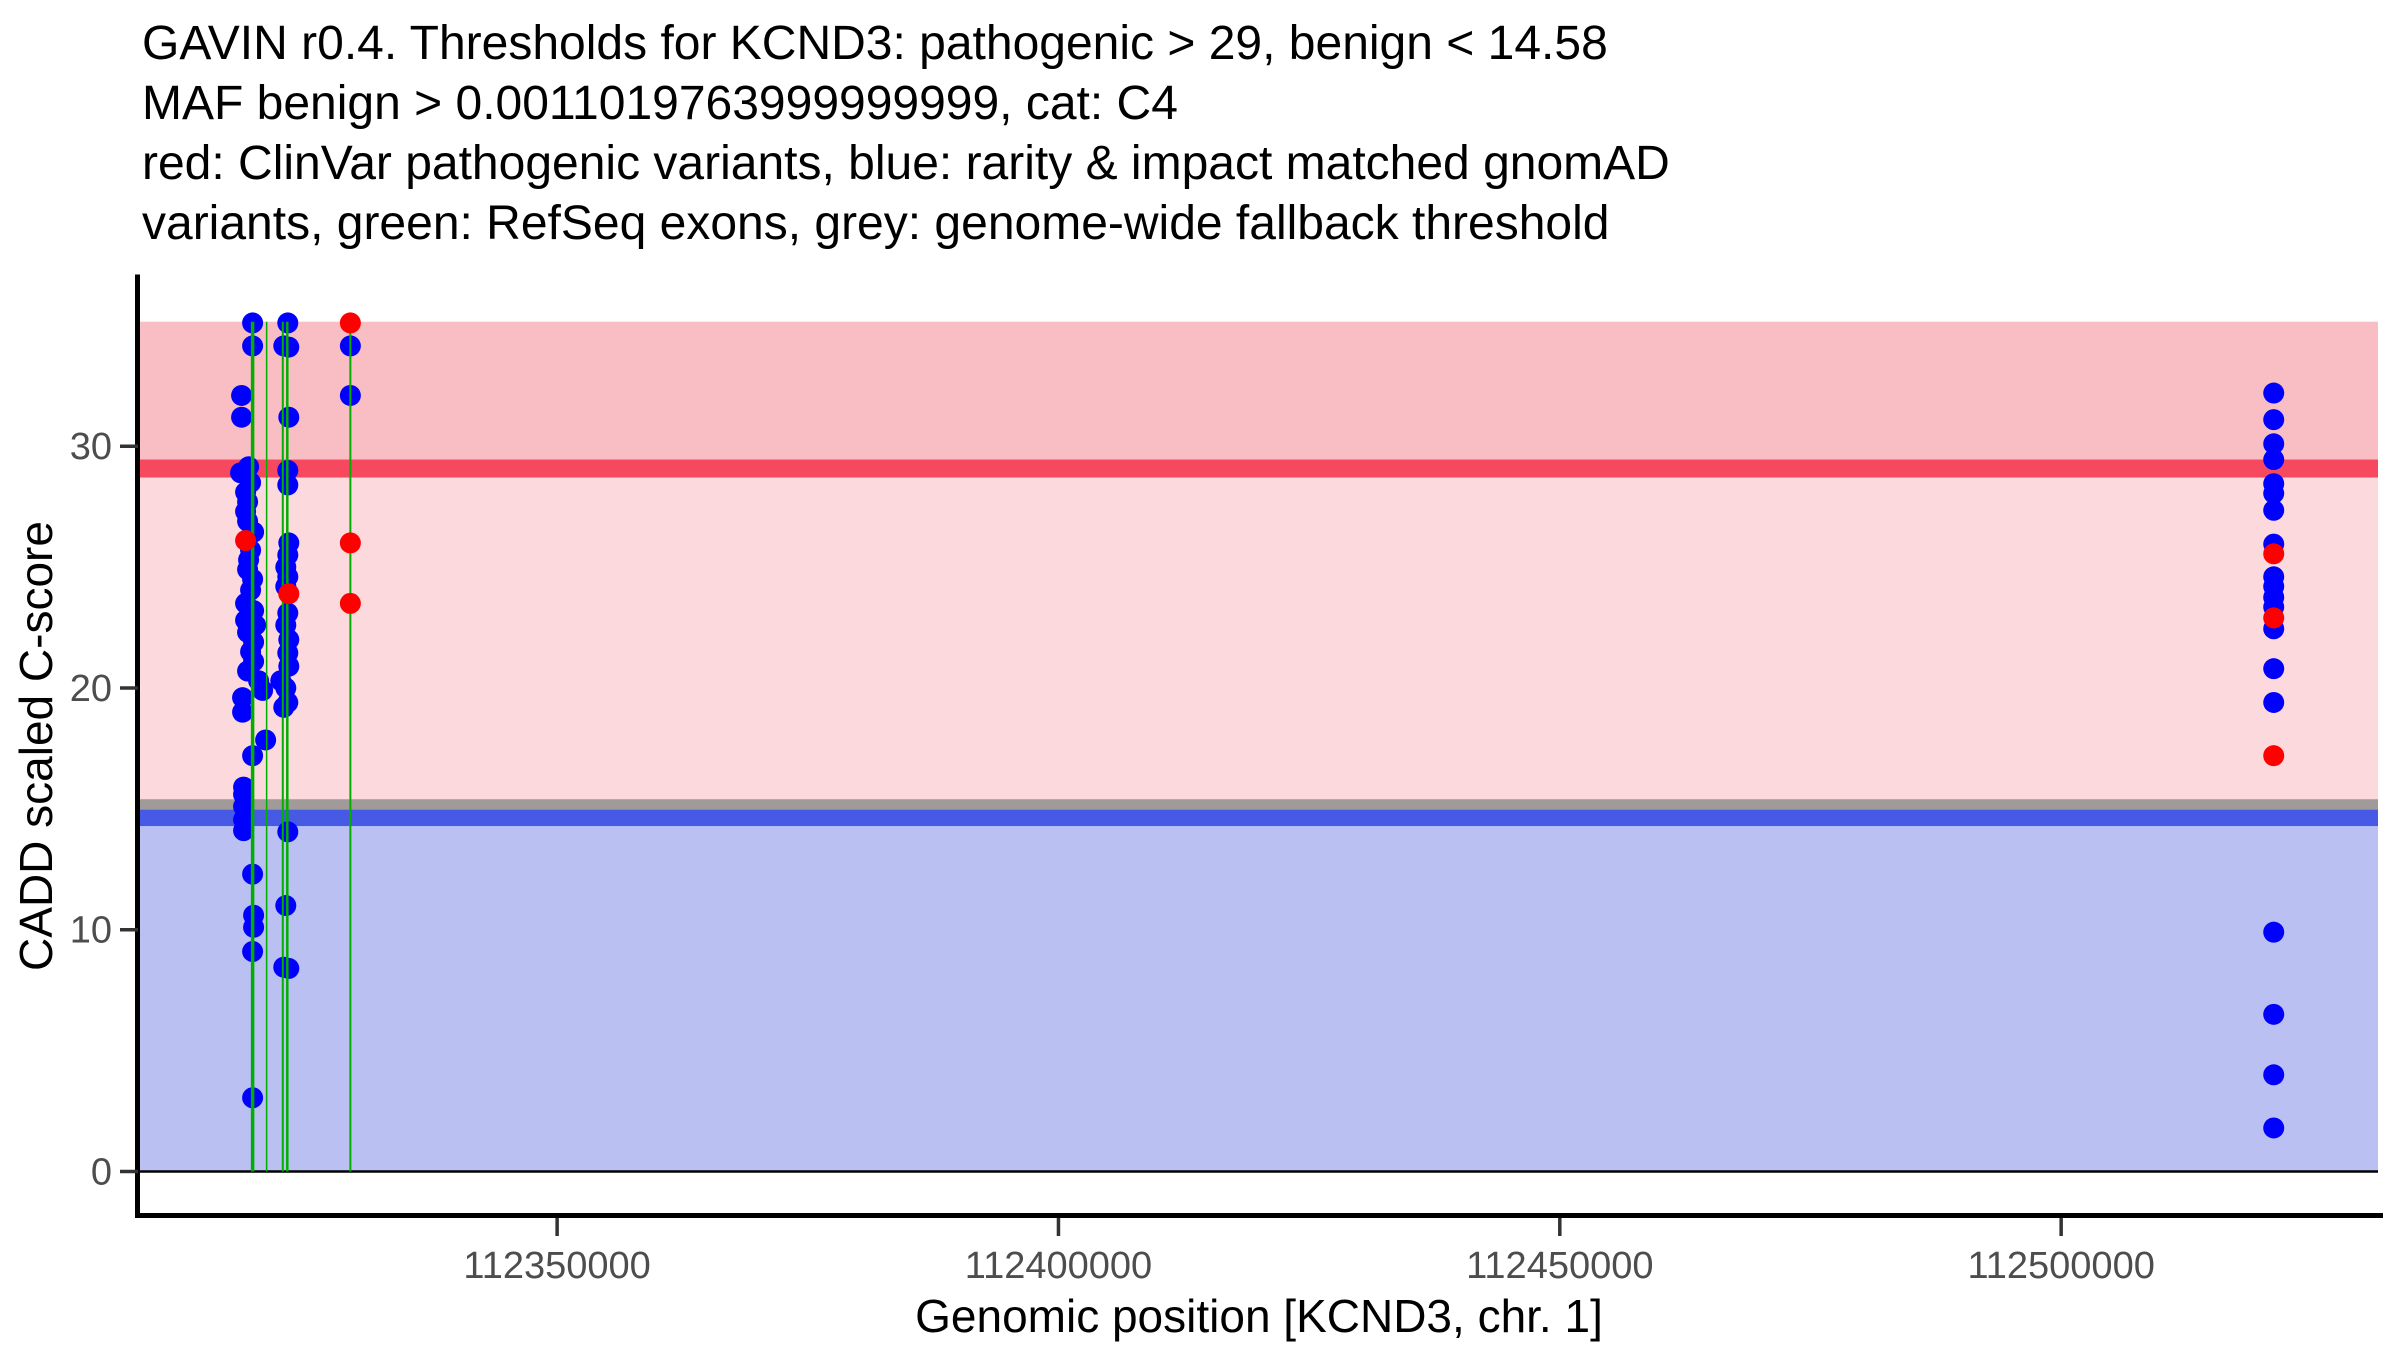 The width and height of the screenshot is (2400, 1350). Describe the element at coordinates (101, 1172) in the screenshot. I see `y-tick-label: 0` at that location.